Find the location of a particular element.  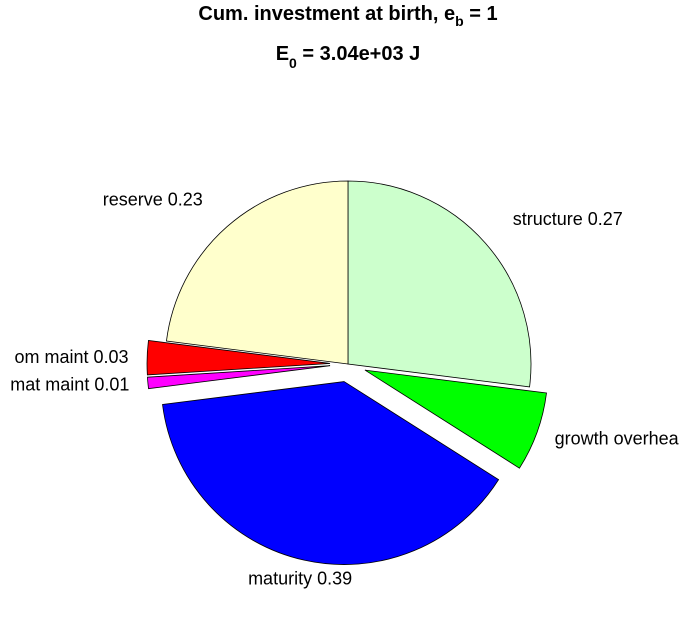

slice-label: growth overhea is located at coordinates (617, 438).